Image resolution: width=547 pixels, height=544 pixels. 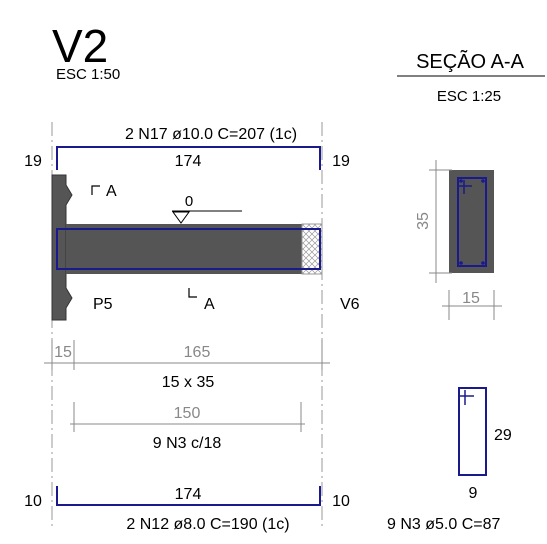 I want to click on beam-title: V2, so click(x=80, y=46).